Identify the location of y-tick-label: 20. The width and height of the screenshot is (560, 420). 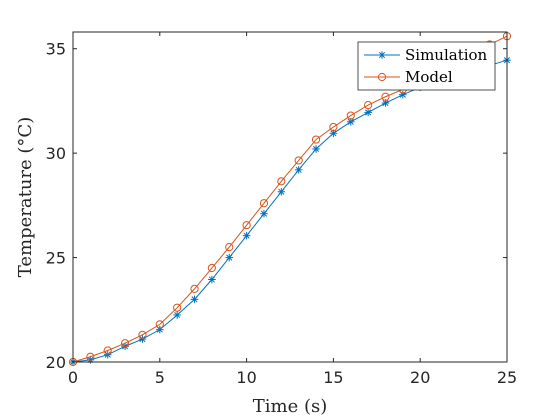
(56, 362).